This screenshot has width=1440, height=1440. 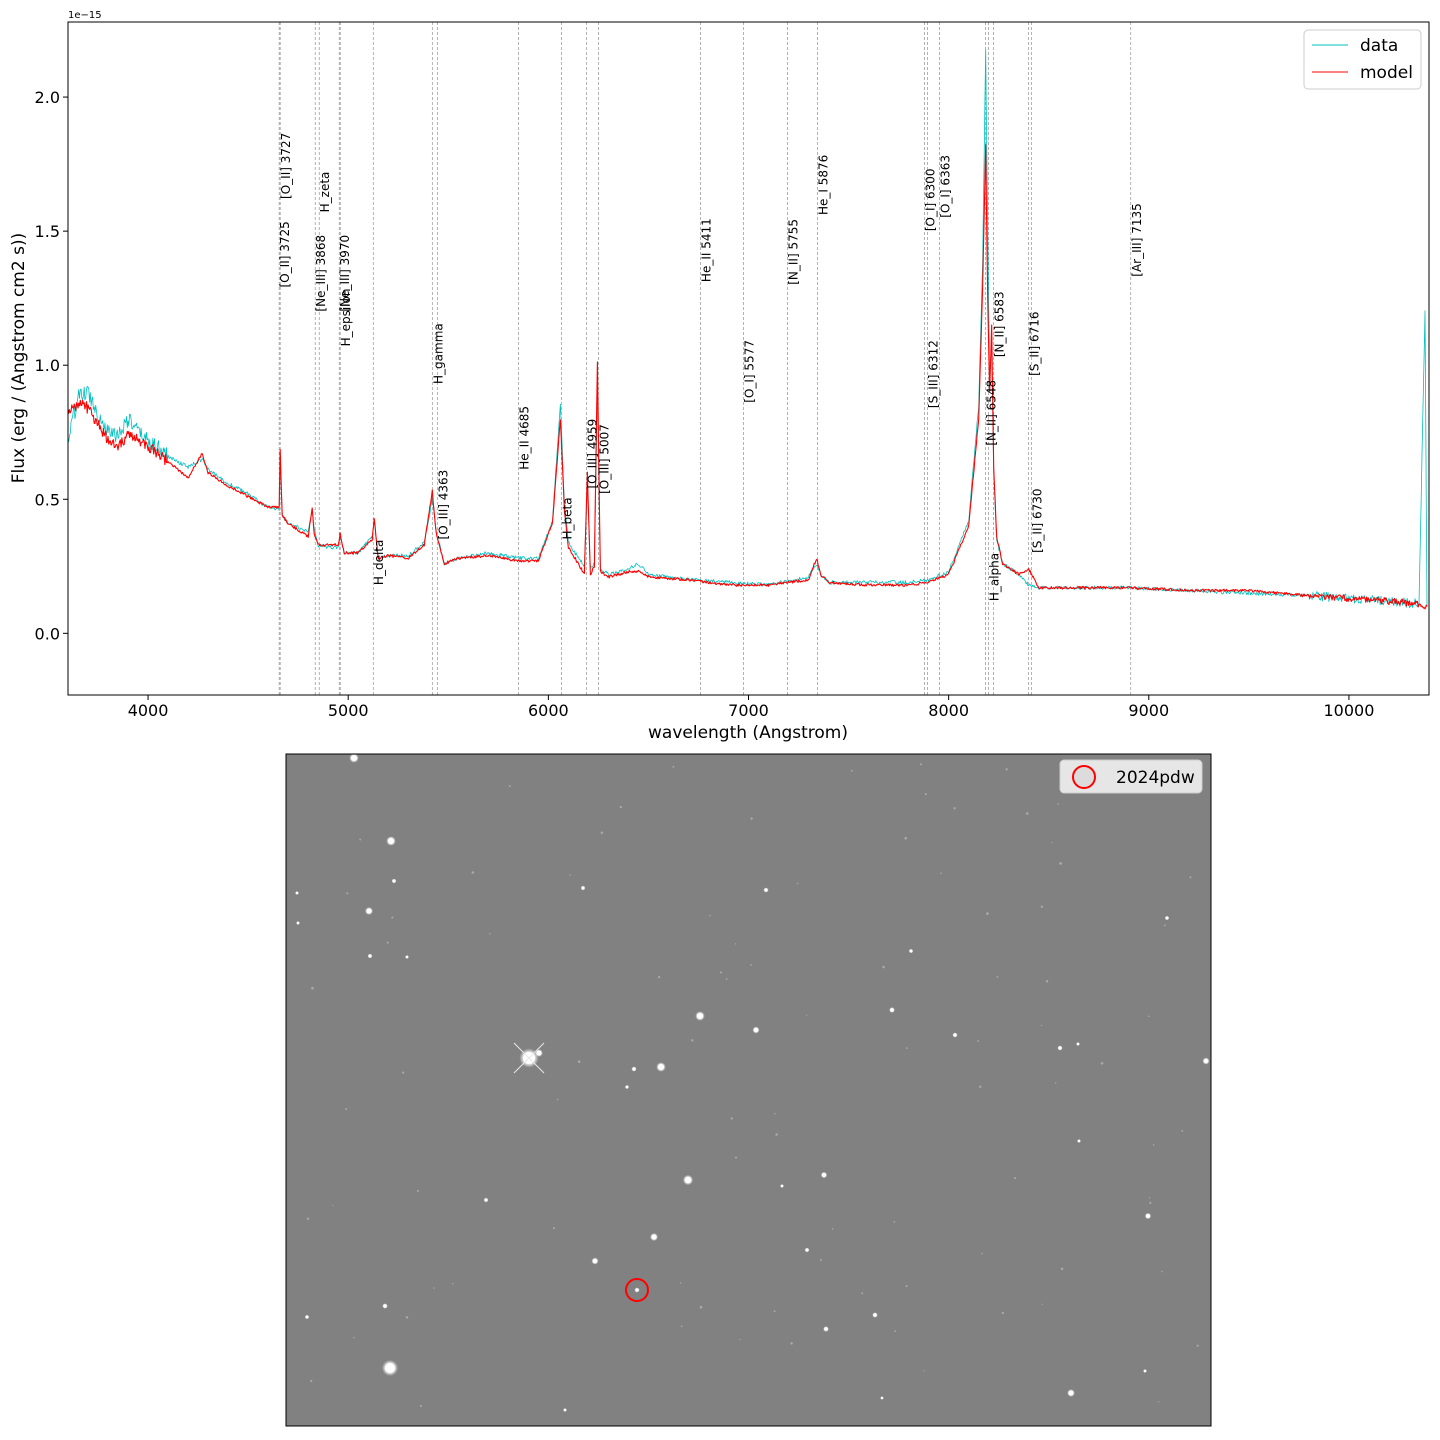 I want to click on x-tick-label: 4000, so click(x=148, y=710).